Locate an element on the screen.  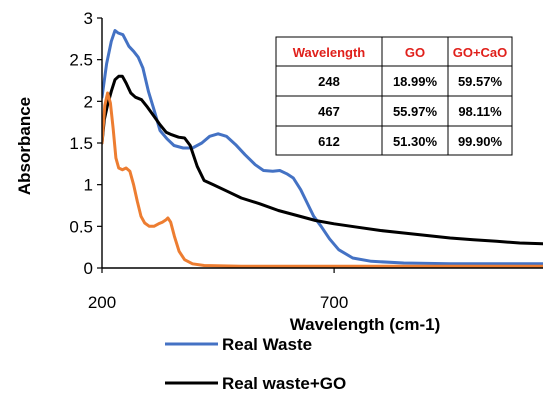
table-header-cell: Wavelength is located at coordinates (329, 52).